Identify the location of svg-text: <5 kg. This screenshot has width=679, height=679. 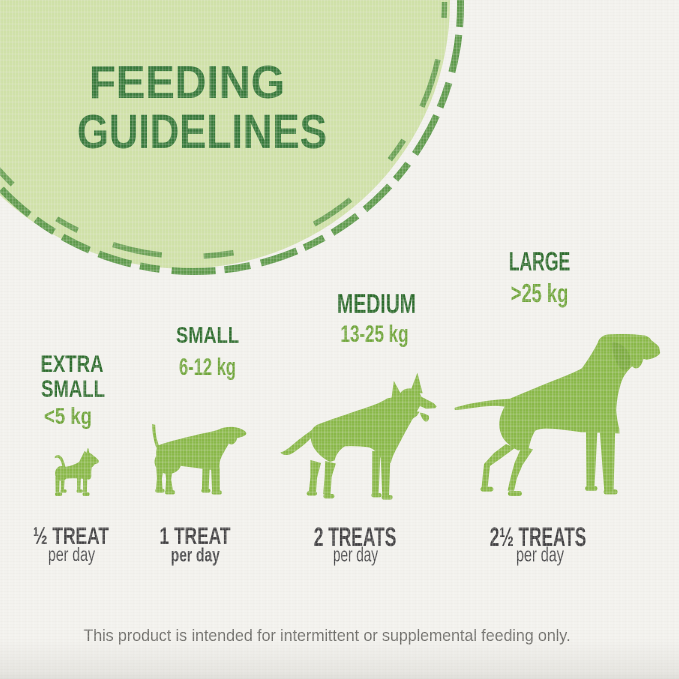
(68, 416).